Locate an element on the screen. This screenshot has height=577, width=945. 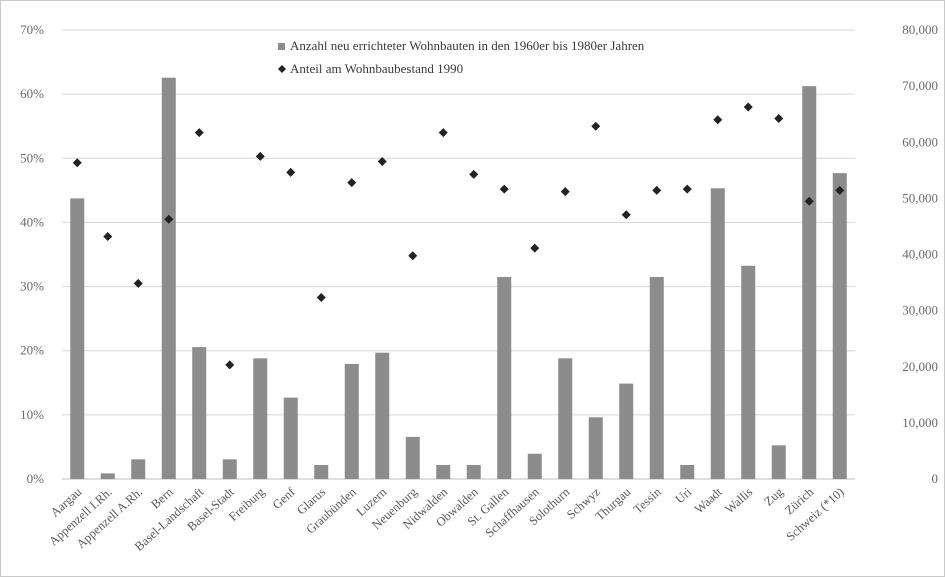
category-label: Waadt is located at coordinates (708, 500).